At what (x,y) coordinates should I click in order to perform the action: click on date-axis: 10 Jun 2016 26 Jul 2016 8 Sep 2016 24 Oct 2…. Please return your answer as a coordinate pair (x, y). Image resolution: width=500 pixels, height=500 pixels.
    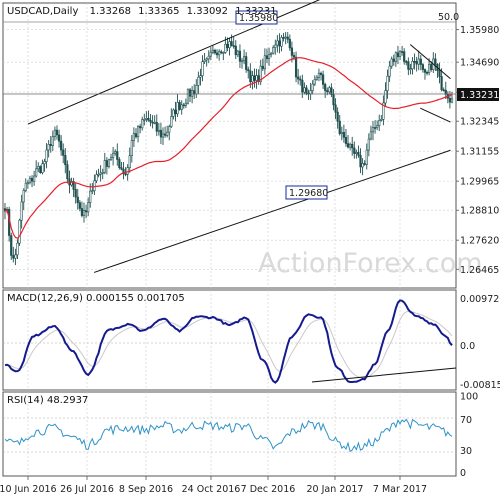
    Looking at the image, I should click on (213, 485).